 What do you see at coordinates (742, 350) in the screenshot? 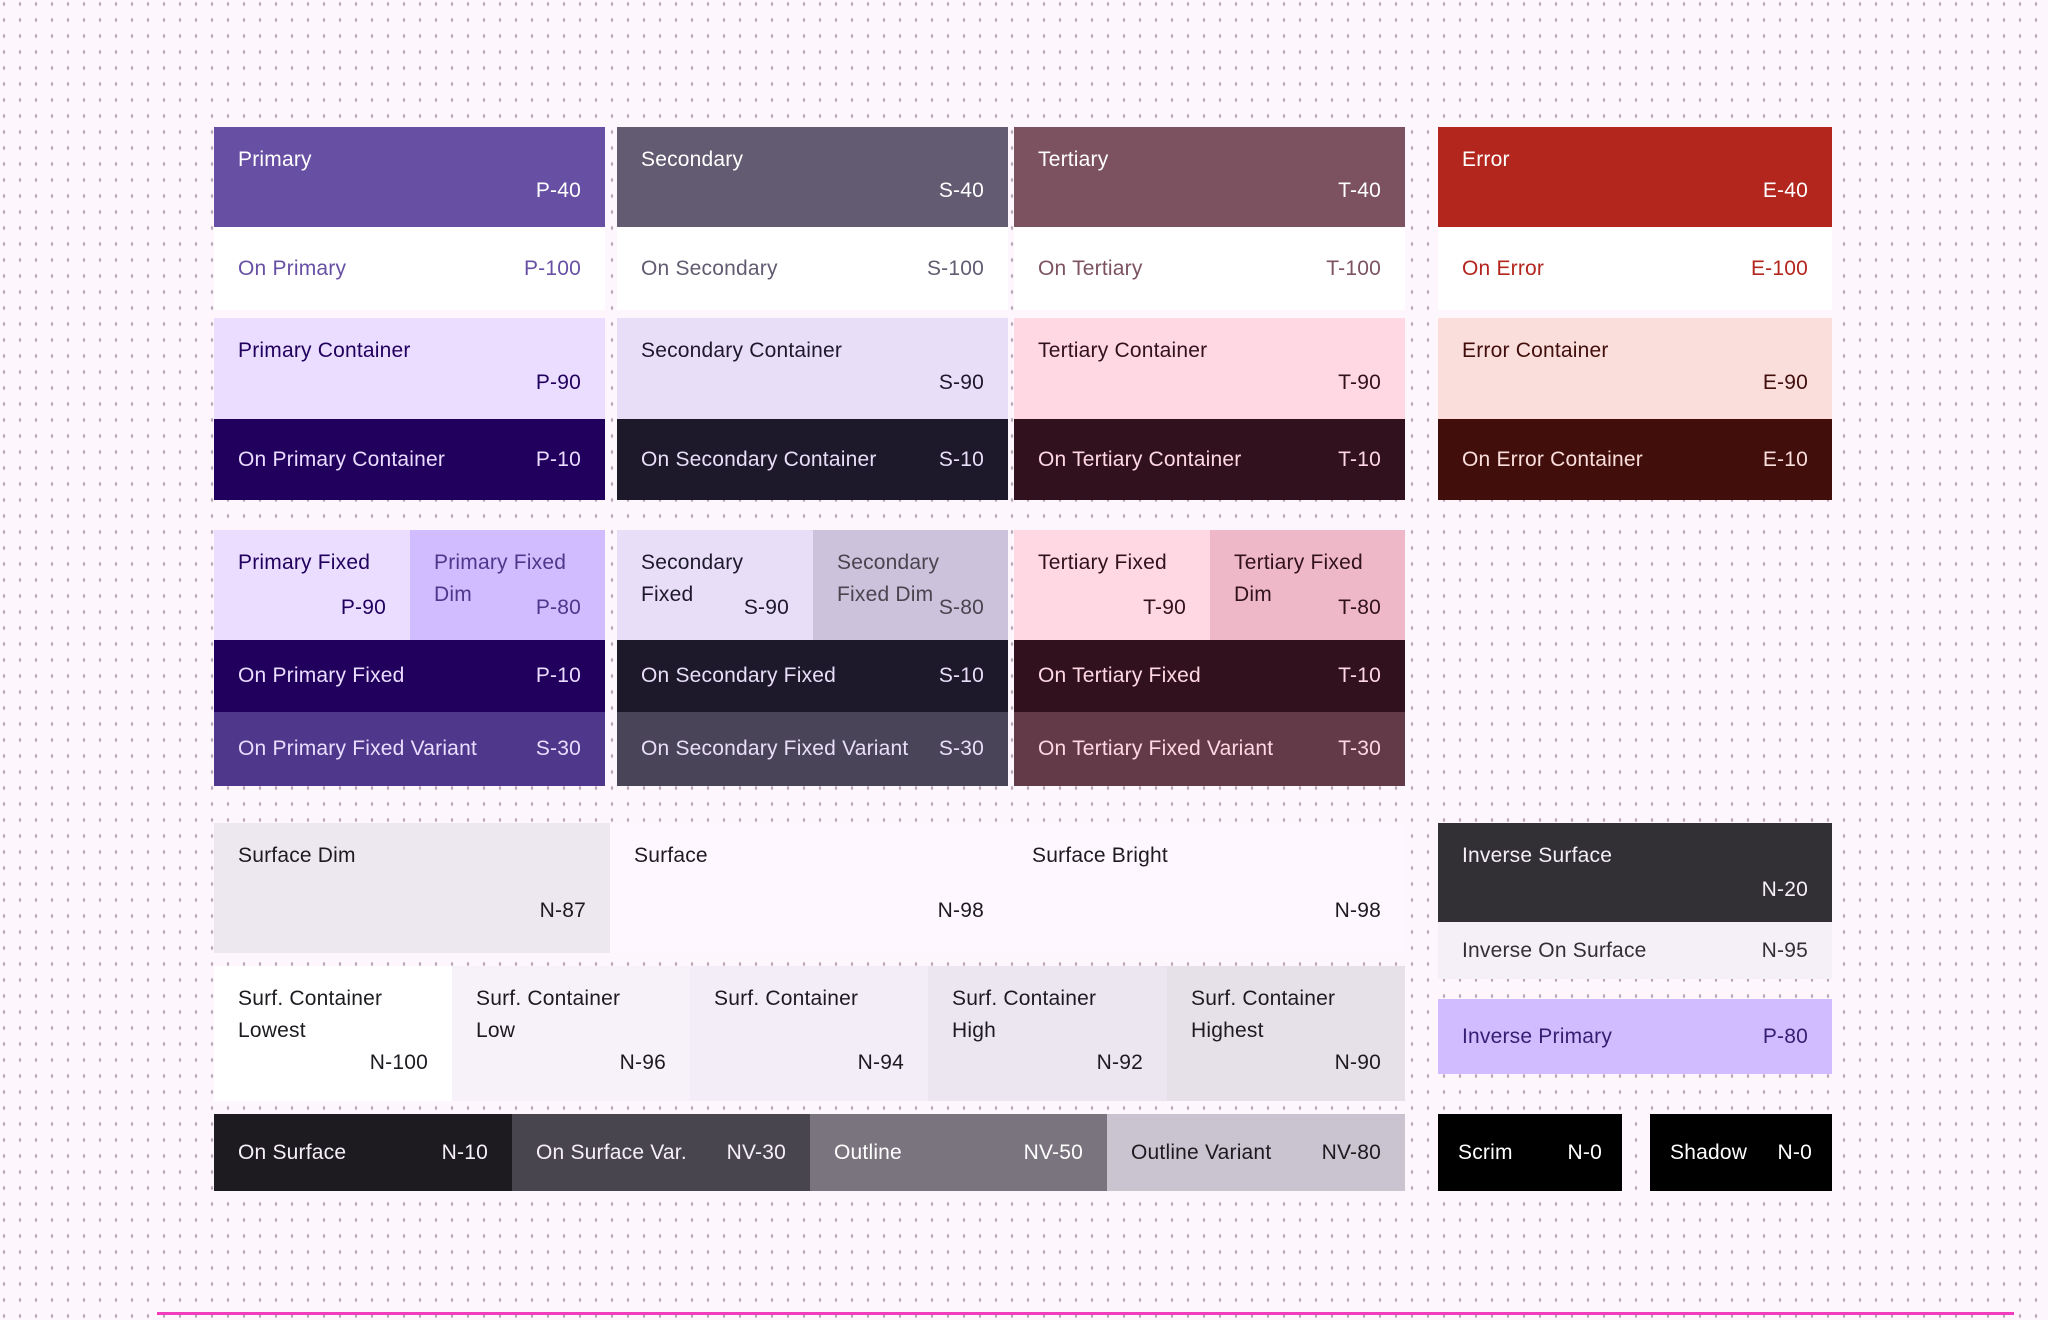
I see `swatch-label: Secondary Container` at bounding box center [742, 350].